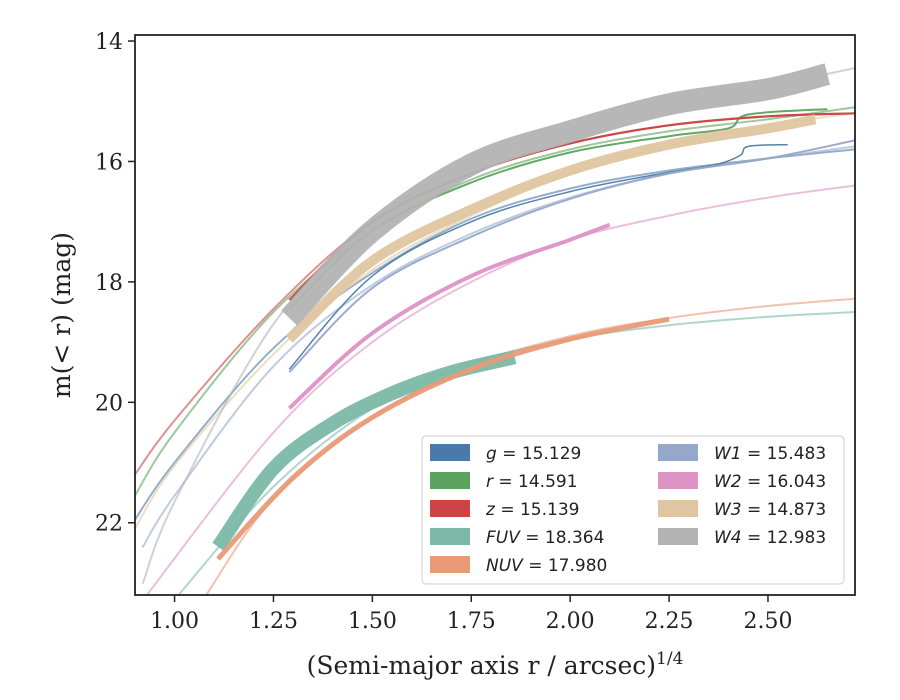  What do you see at coordinates (495, 664) in the screenshot?
I see `x-axis-label: (Semi-major axis r / arcsec)1/4` at bounding box center [495, 664].